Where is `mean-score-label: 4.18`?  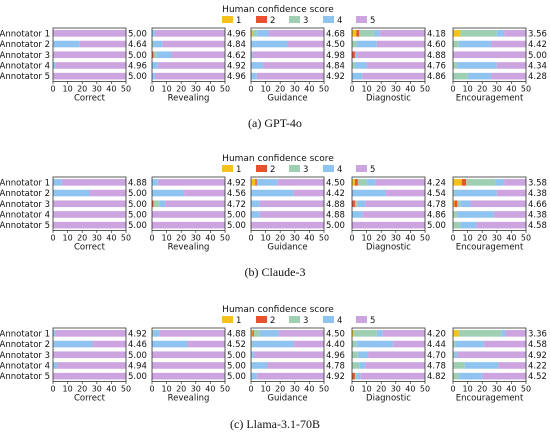 mean-score-label: 4.18 is located at coordinates (436, 34).